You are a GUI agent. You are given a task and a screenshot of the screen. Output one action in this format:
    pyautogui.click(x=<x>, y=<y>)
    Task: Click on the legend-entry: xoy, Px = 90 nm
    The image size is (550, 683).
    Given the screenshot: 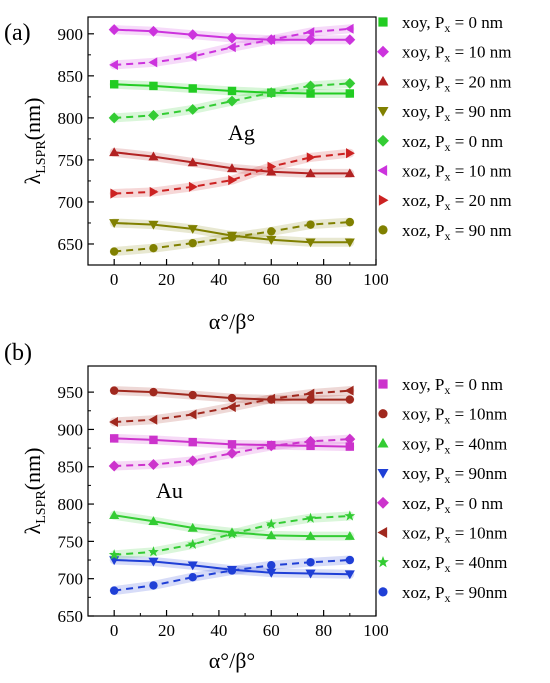 What is the action you would take?
    pyautogui.click(x=456, y=113)
    